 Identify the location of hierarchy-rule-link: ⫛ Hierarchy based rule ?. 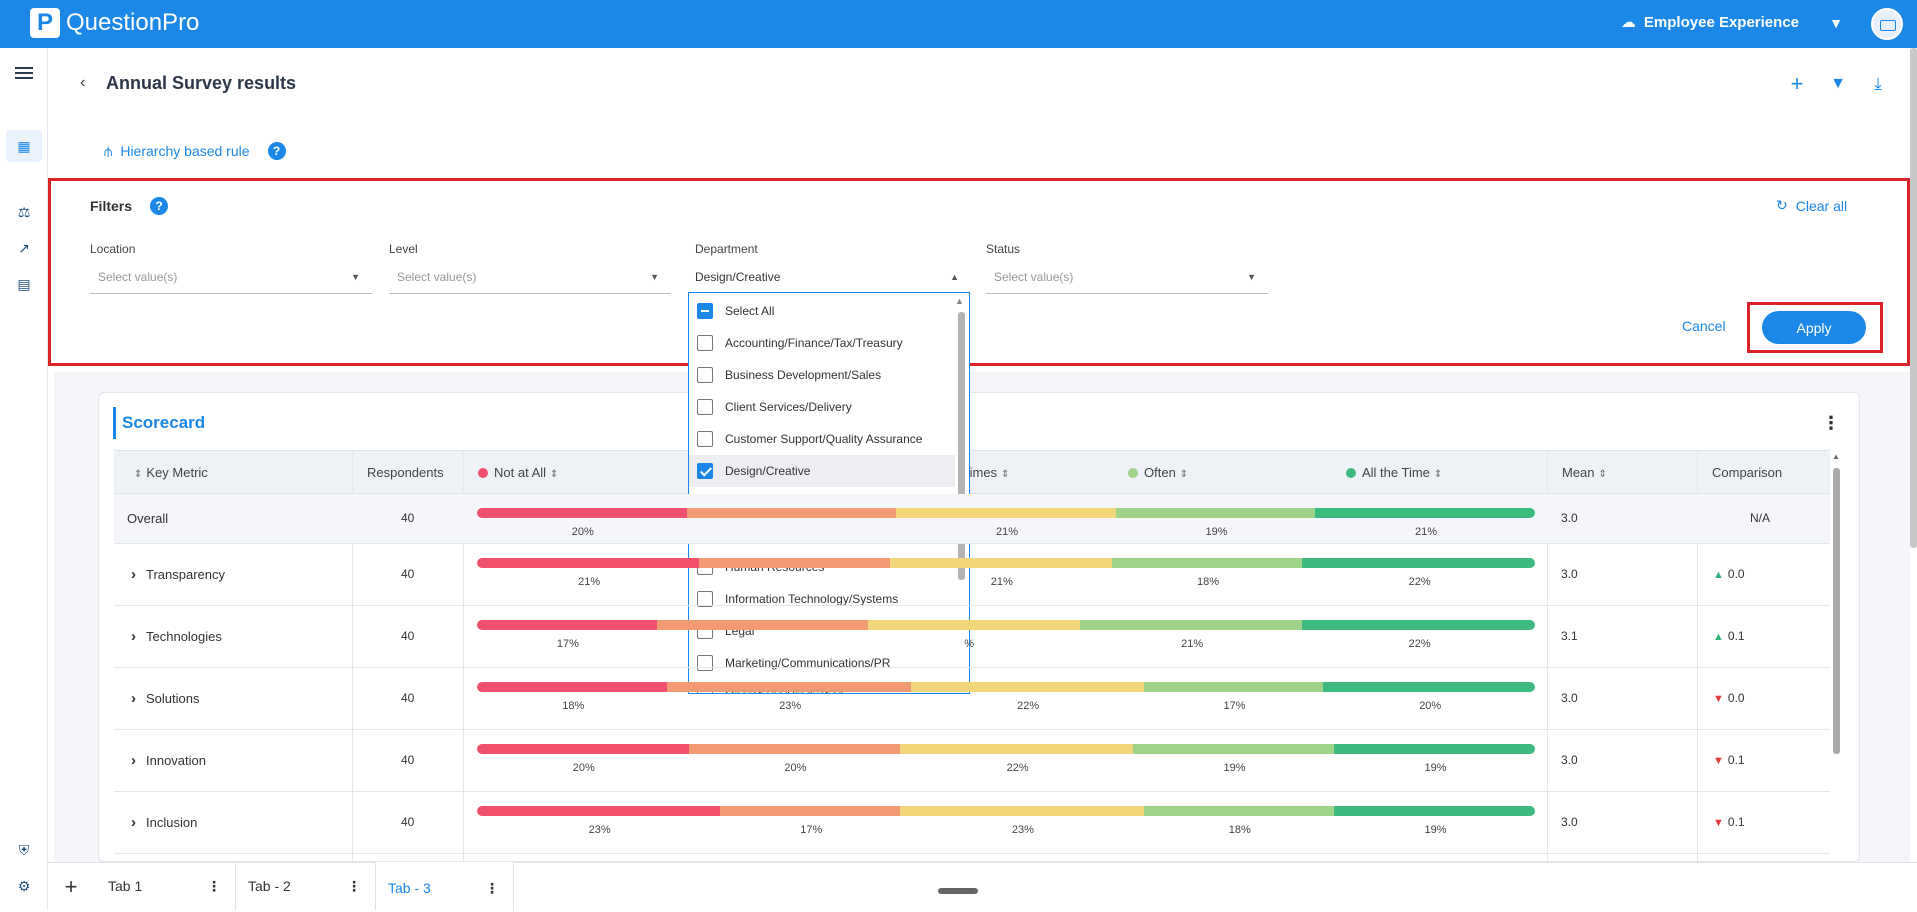
(195, 151).